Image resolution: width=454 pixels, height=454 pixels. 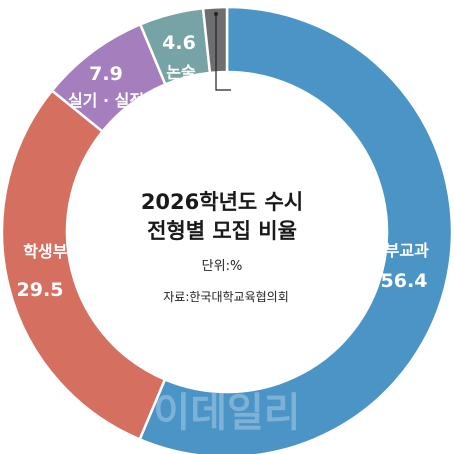 What do you see at coordinates (60, 251) in the screenshot?
I see `category-label-school-record-comprehensive: 학생부종합` at bounding box center [60, 251].